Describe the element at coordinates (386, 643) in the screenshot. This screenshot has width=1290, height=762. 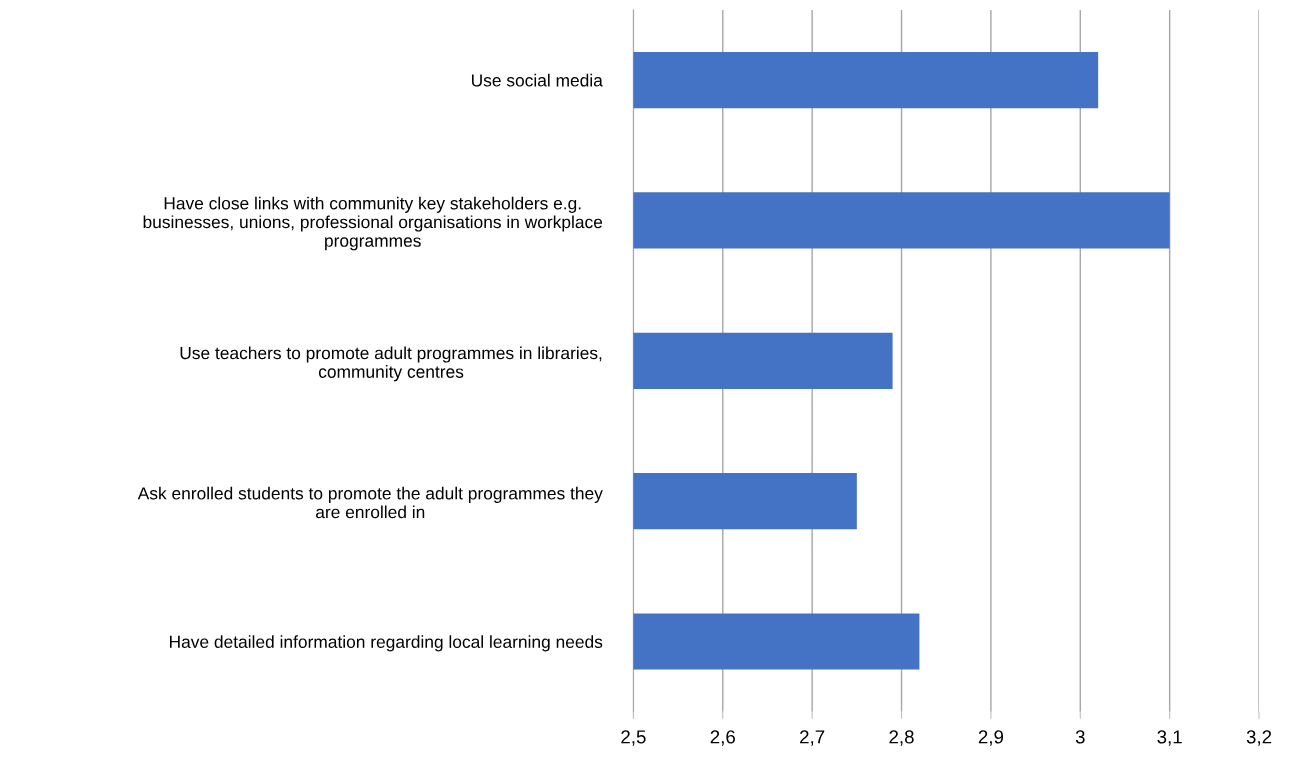
I see `y-tick-label: Have detailed information regarding local learning needs` at that location.